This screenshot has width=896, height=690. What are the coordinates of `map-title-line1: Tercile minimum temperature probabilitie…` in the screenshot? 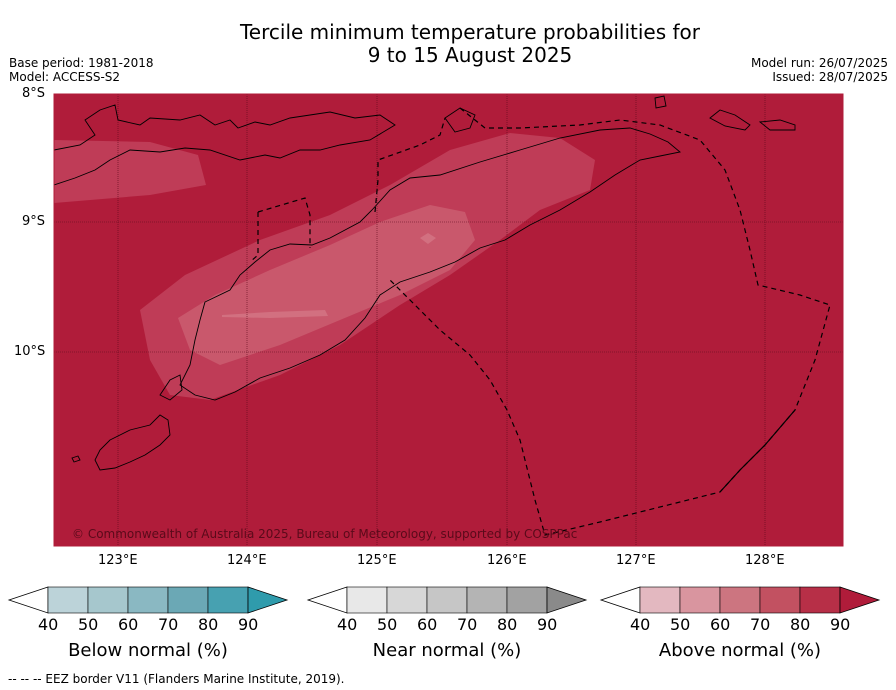 It's located at (470, 32).